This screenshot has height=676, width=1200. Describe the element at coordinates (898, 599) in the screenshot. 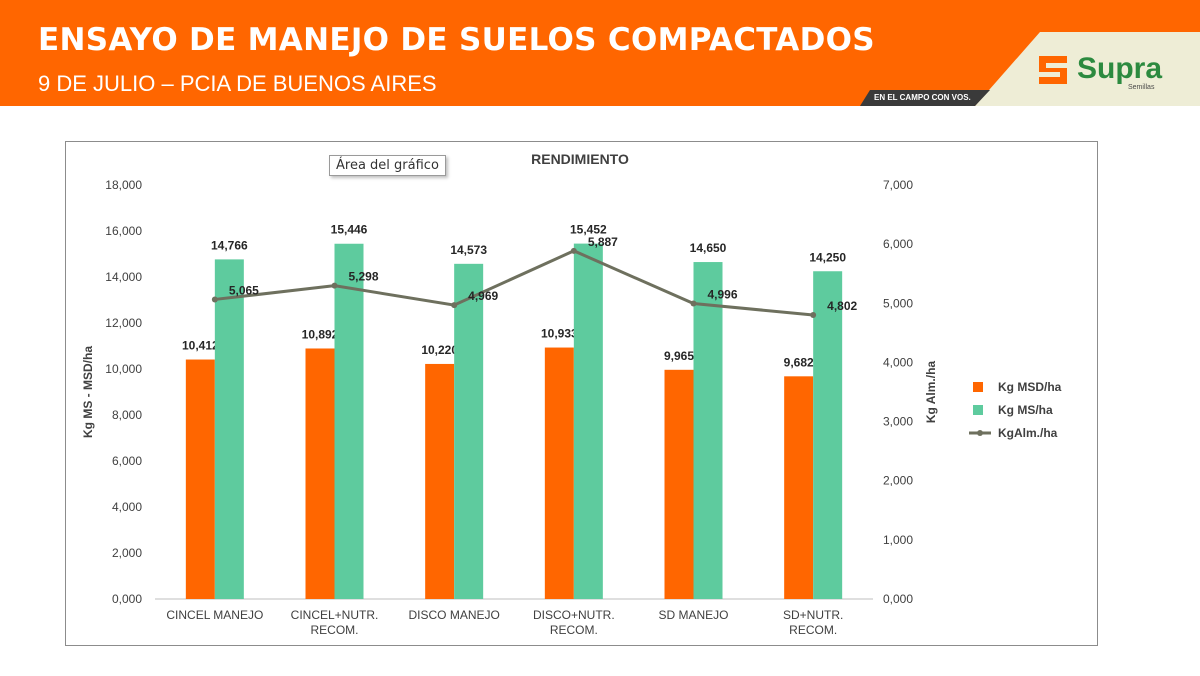

I see `y2-tick-label: 0,000` at that location.